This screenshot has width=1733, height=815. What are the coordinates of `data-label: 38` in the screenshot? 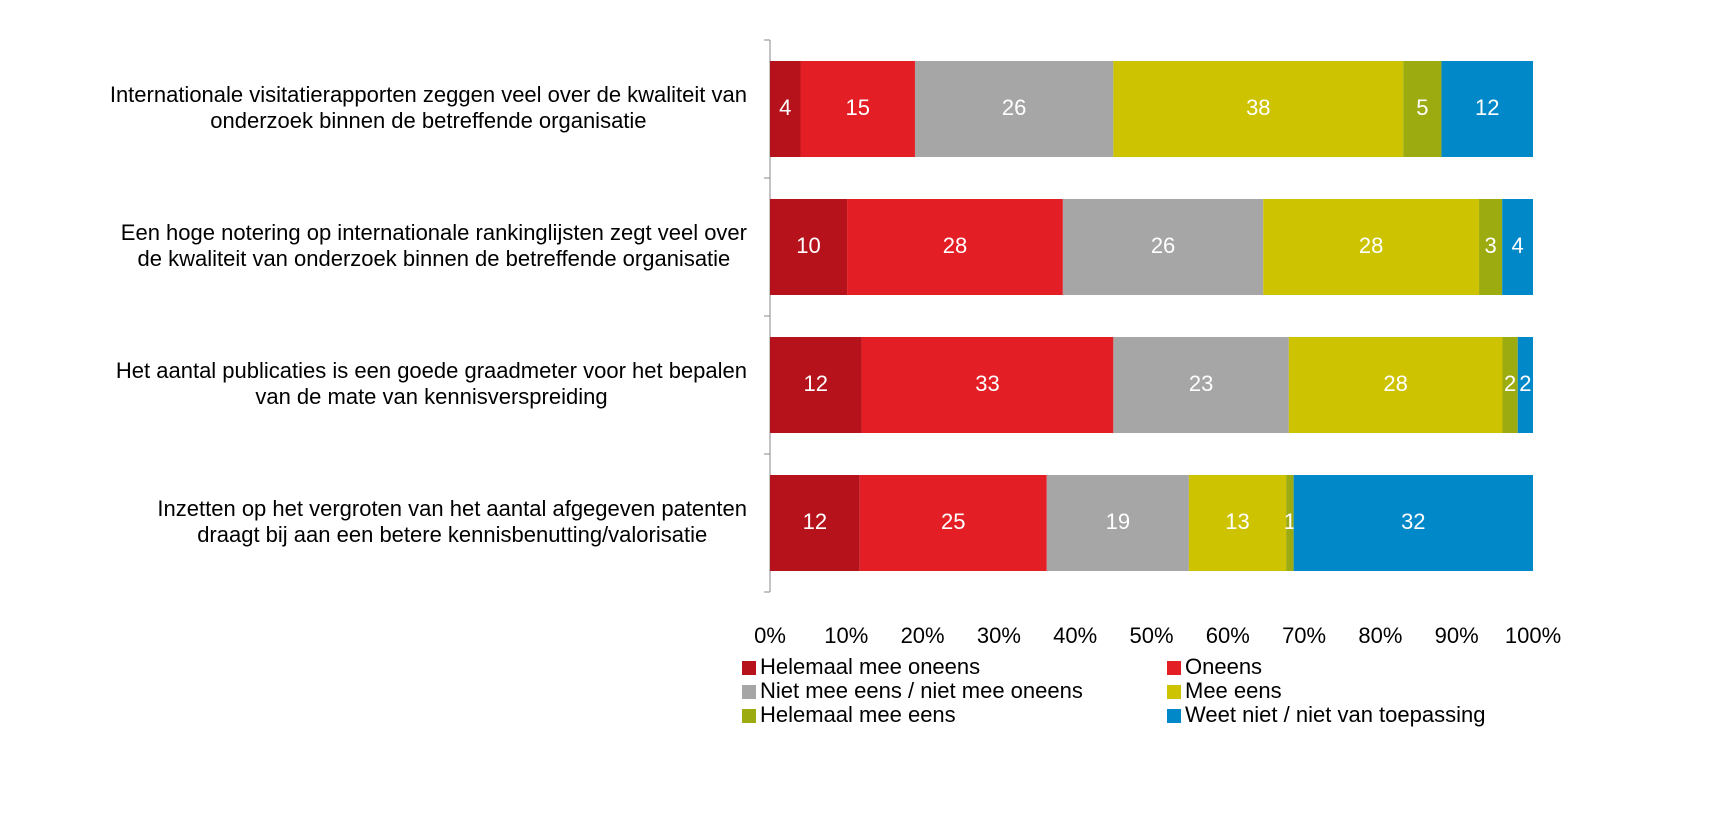 It's located at (1258, 107).